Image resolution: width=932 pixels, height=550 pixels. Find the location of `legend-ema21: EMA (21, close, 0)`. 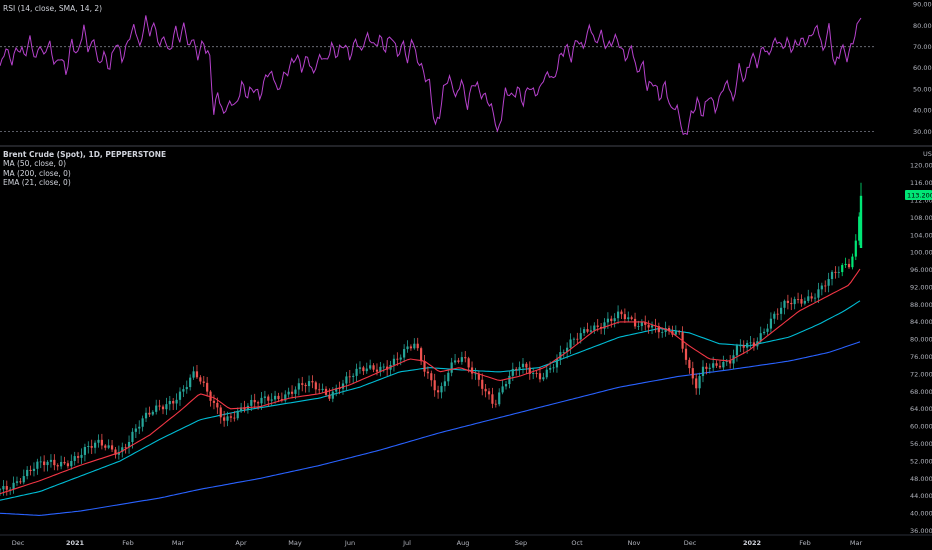

legend-ema21: EMA (21, close, 0) is located at coordinates (37, 182).